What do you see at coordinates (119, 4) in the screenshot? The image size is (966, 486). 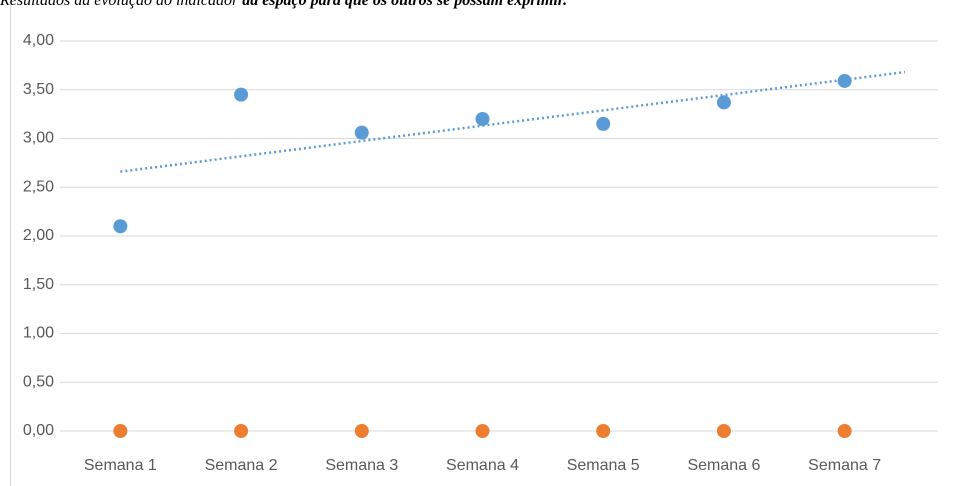 I see `chart-title: Resultados da evolução do indicador` at bounding box center [119, 4].